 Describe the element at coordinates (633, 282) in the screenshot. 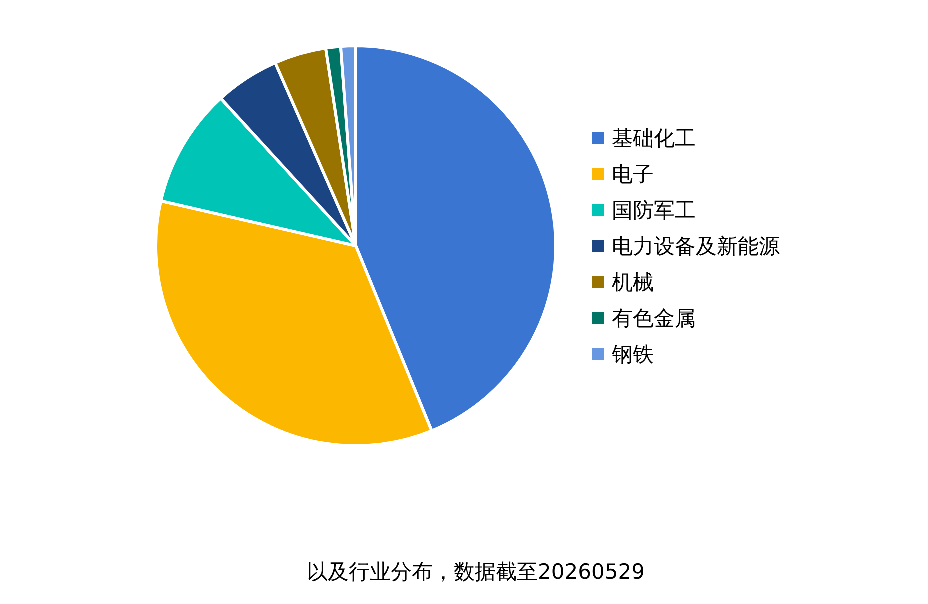

I see `legend-label: 机械` at that location.